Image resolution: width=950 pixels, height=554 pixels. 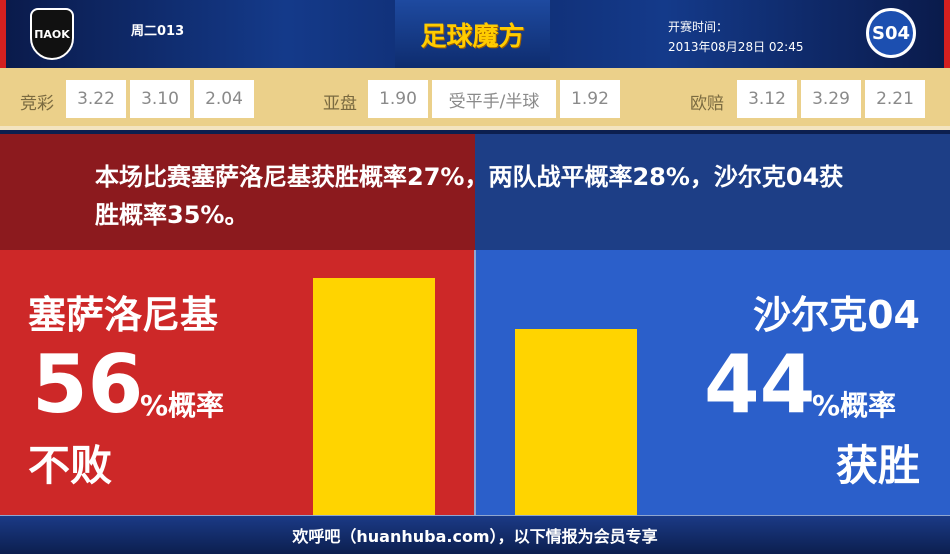 I want to click on home-unit: %概率, so click(x=182, y=405).